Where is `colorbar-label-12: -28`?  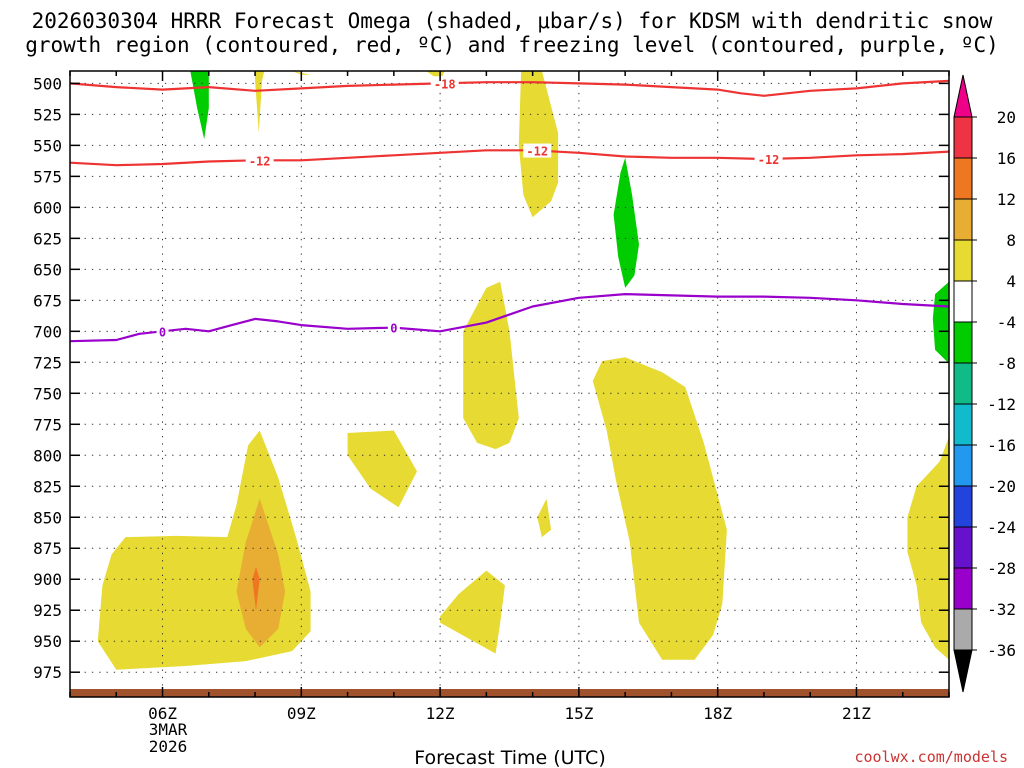
colorbar-label-12: -28 is located at coordinates (1001, 568).